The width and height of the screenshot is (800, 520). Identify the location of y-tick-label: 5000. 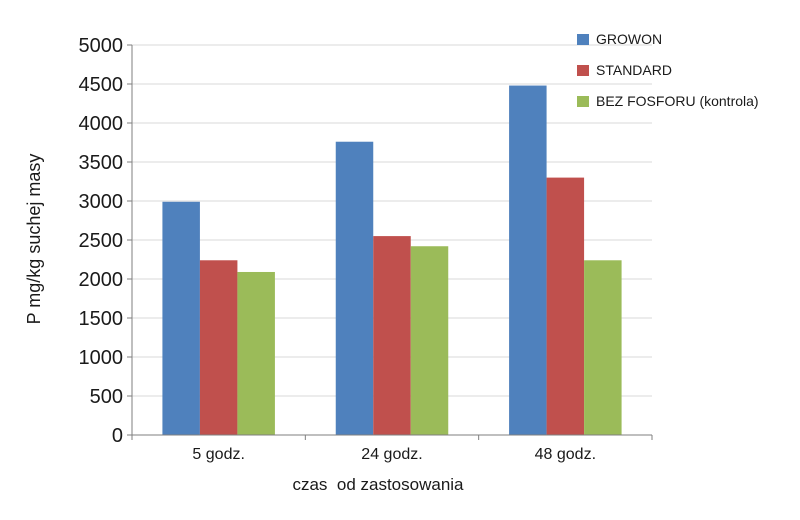
(101, 46).